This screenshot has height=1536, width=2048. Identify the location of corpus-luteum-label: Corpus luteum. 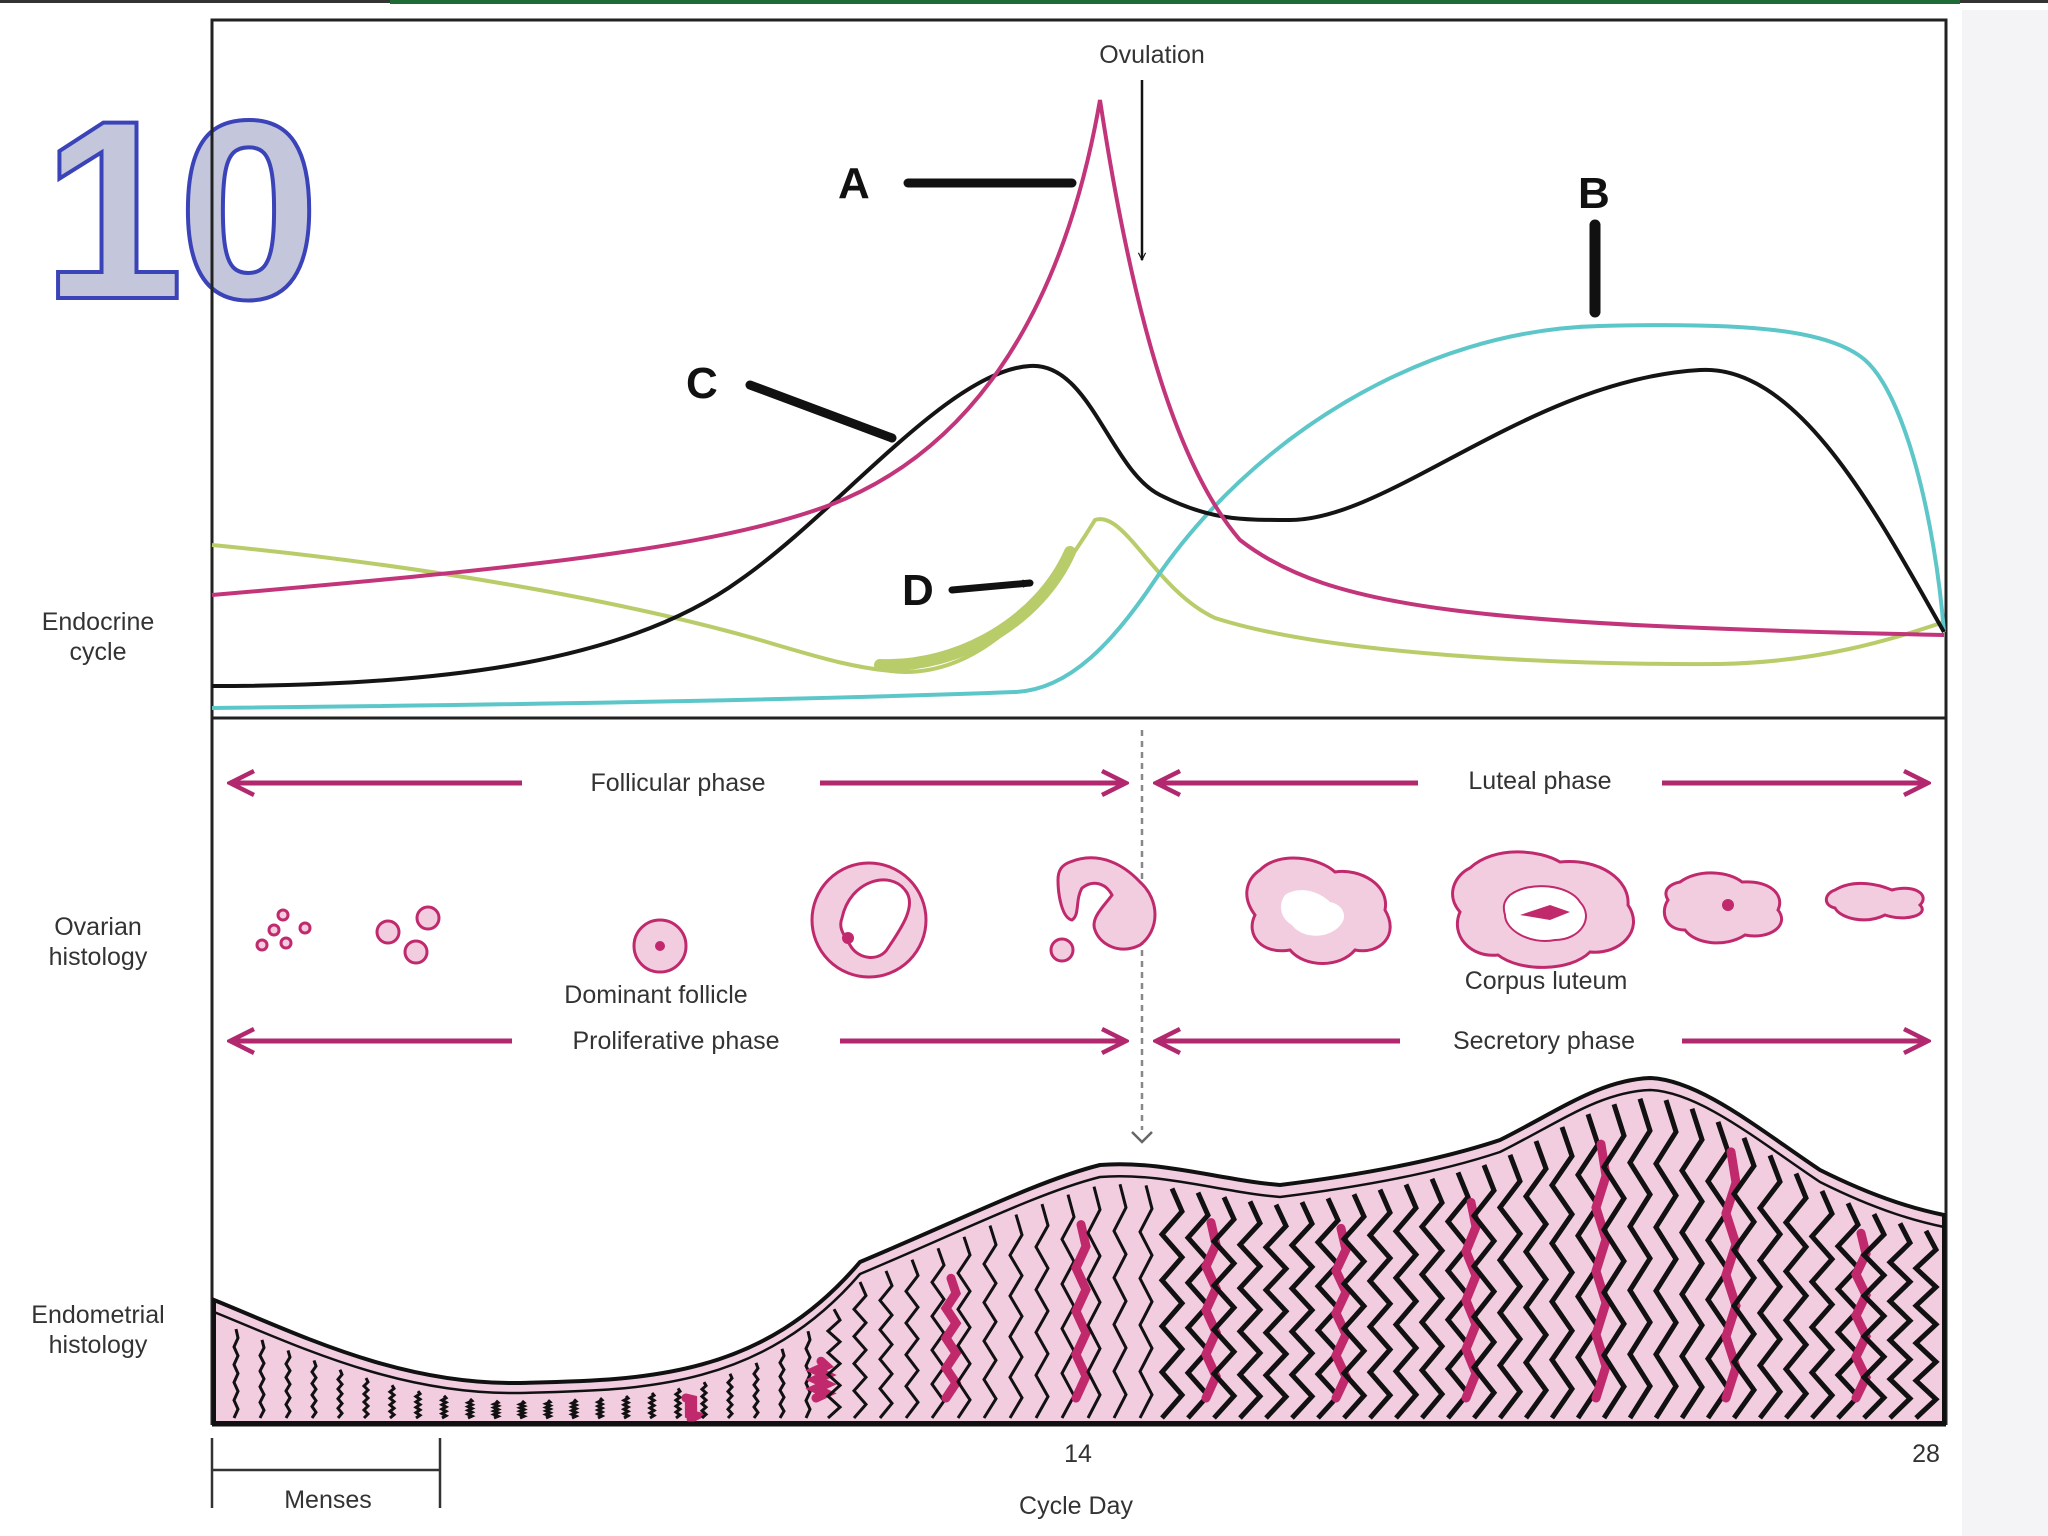
(1546, 981).